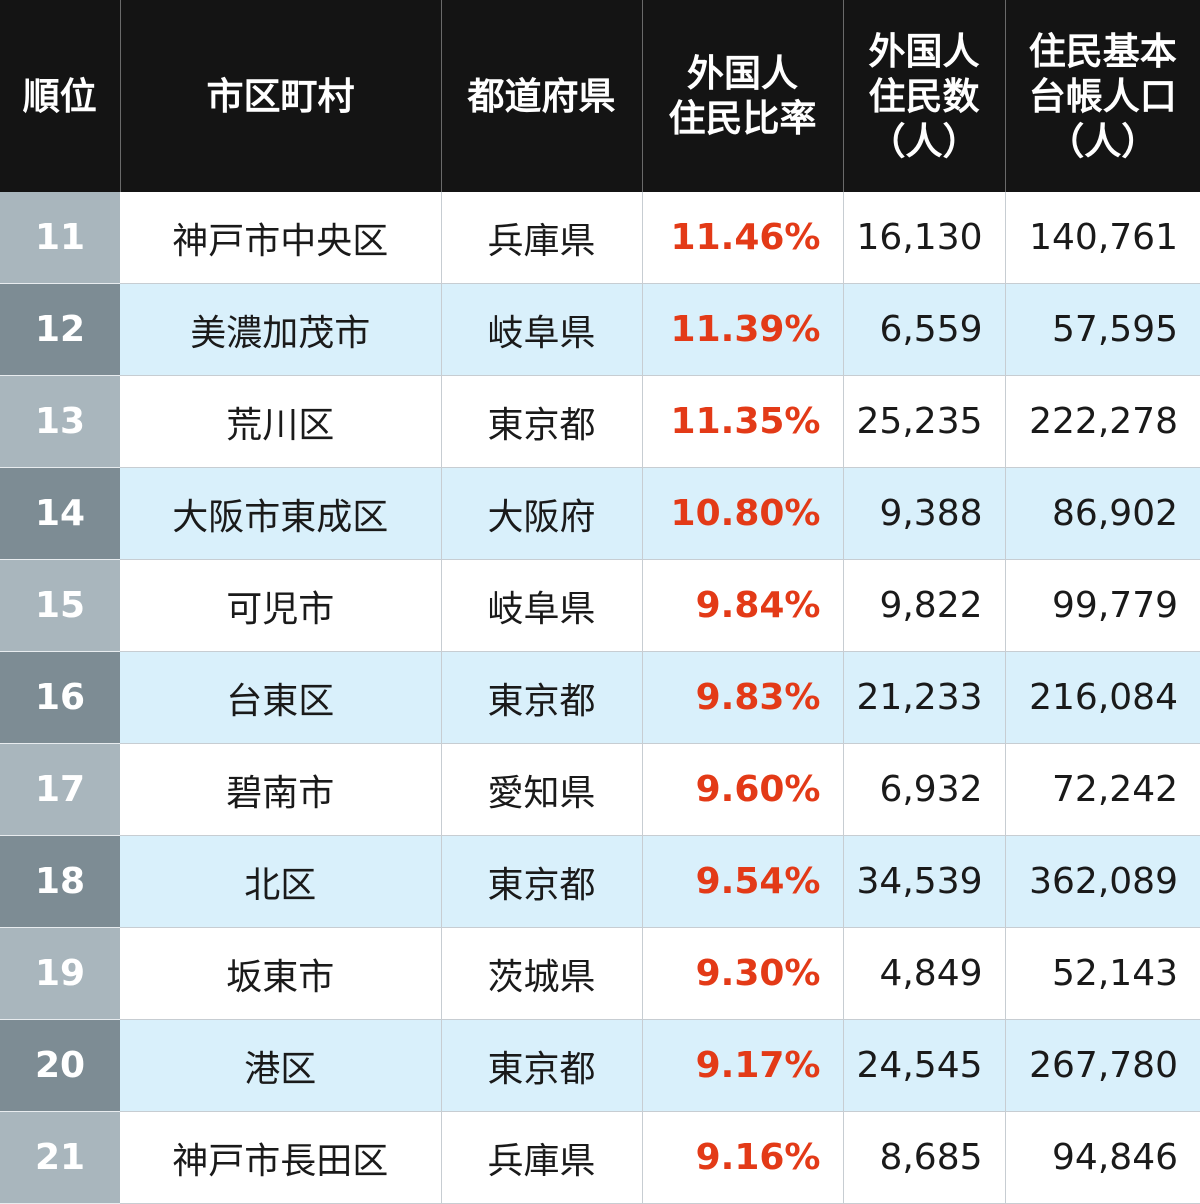  I want to click on ratio-cell: 9.16%, so click(743, 1157).